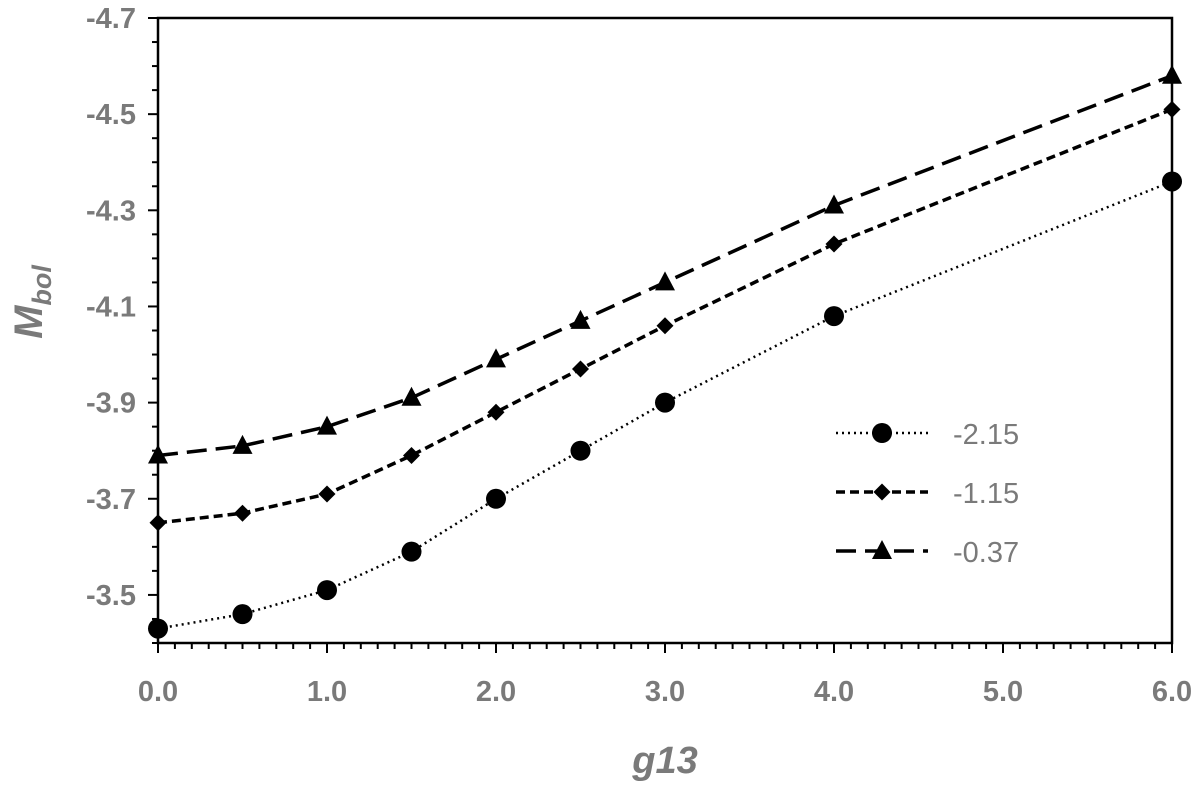 The image size is (1200, 789). I want to click on x-tick-label: 0.0, so click(158, 692).